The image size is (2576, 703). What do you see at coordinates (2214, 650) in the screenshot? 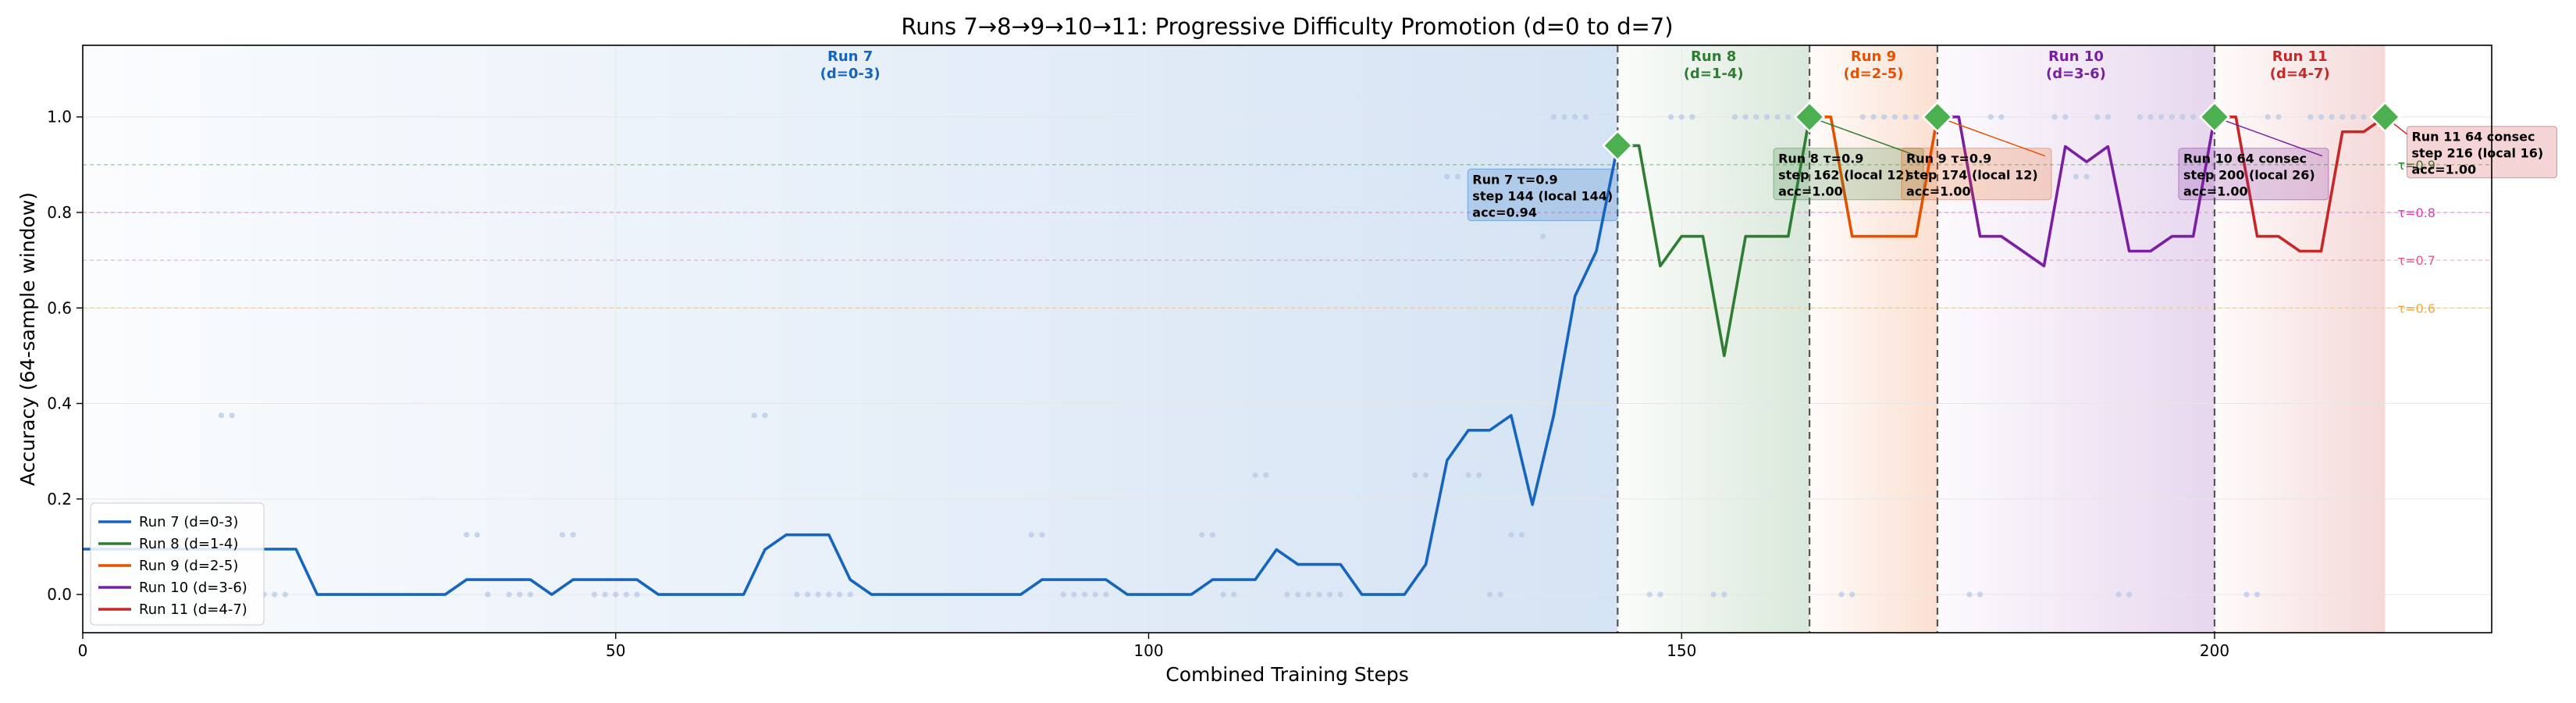
I see `x-tick-label: 200` at bounding box center [2214, 650].